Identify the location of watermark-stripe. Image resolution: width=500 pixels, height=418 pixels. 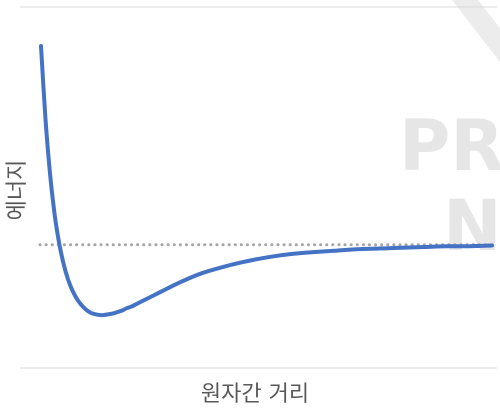
(476, 31).